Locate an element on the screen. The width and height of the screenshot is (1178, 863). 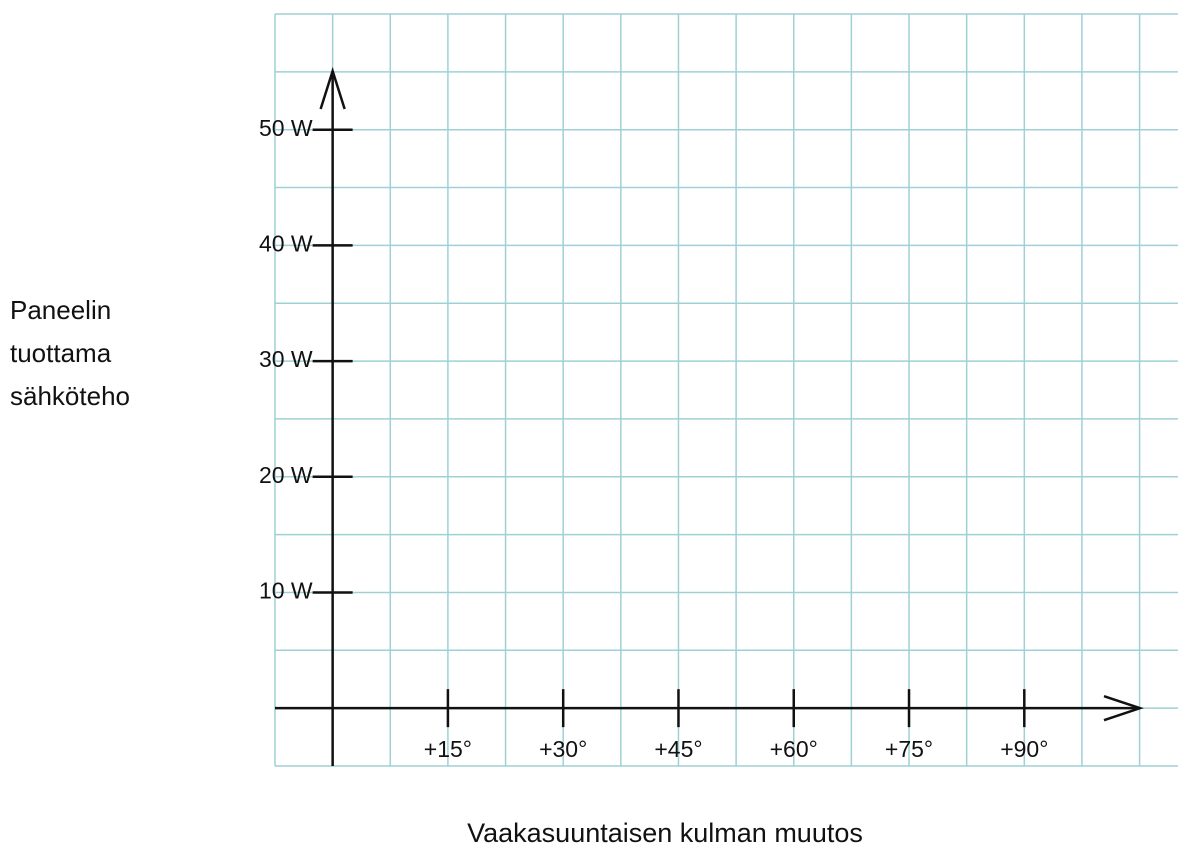
y-tick-label: 30 W is located at coordinates (286, 359).